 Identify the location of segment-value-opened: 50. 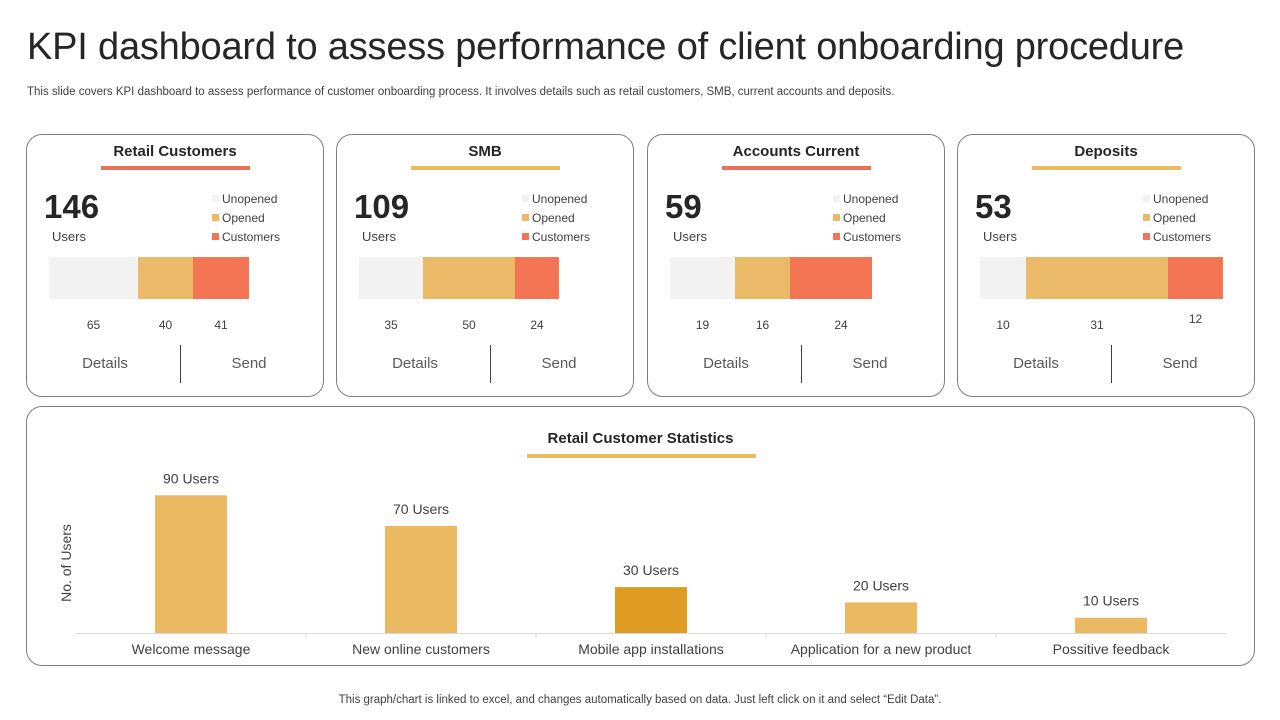
(469, 325).